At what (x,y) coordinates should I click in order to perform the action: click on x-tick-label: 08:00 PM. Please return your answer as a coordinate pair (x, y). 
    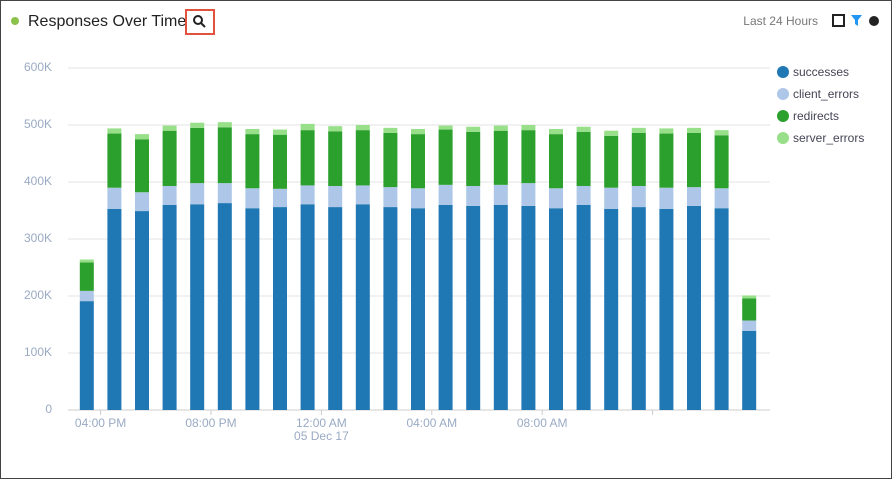
    Looking at the image, I should click on (210, 423).